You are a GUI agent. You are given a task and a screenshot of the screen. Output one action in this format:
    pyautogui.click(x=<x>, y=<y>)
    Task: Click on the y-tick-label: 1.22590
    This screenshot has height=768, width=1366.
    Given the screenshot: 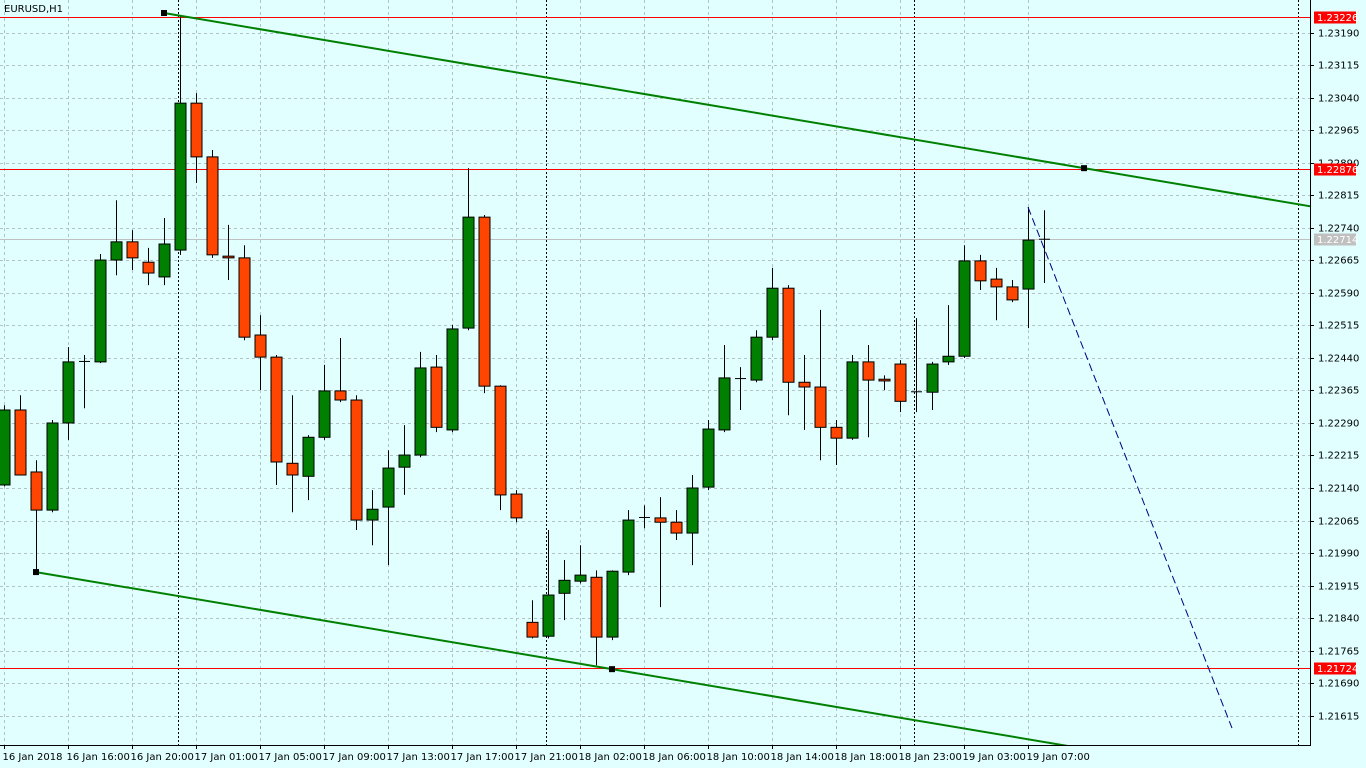 What is the action you would take?
    pyautogui.click(x=1338, y=294)
    